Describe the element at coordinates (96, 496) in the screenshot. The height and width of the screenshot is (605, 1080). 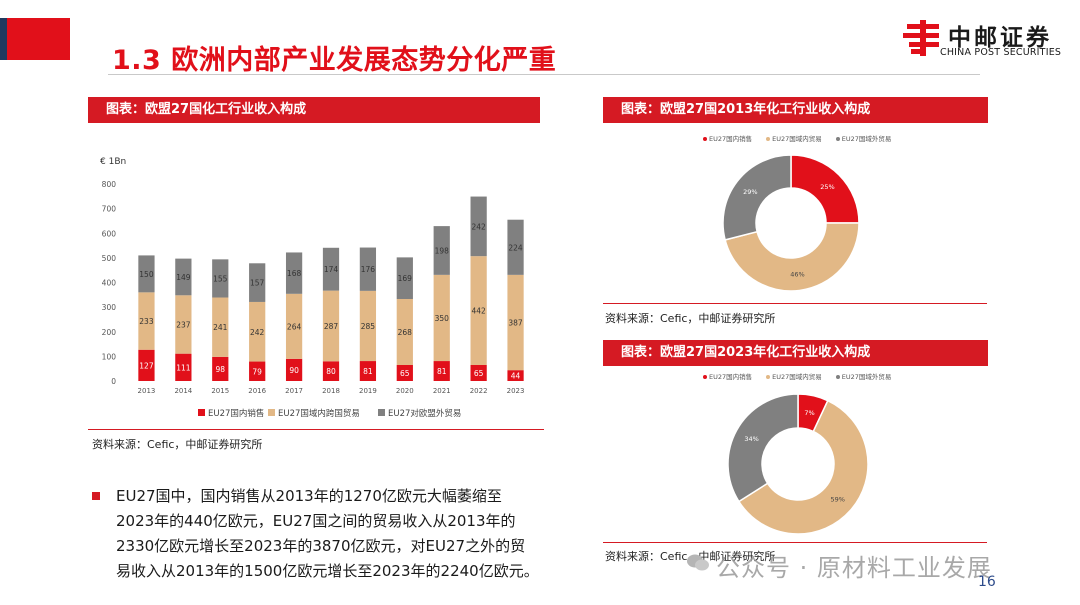
I see `bullet-marker-icon` at that location.